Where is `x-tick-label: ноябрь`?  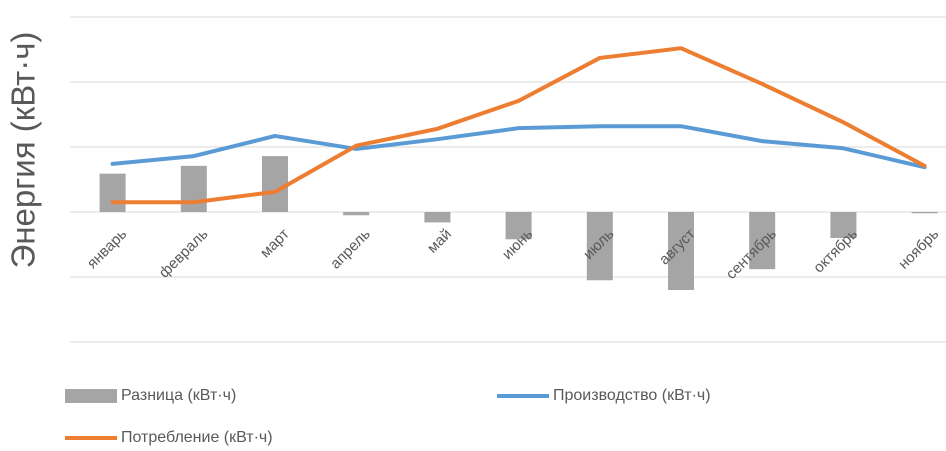 x-tick-label: ноябрь is located at coordinates (918, 248).